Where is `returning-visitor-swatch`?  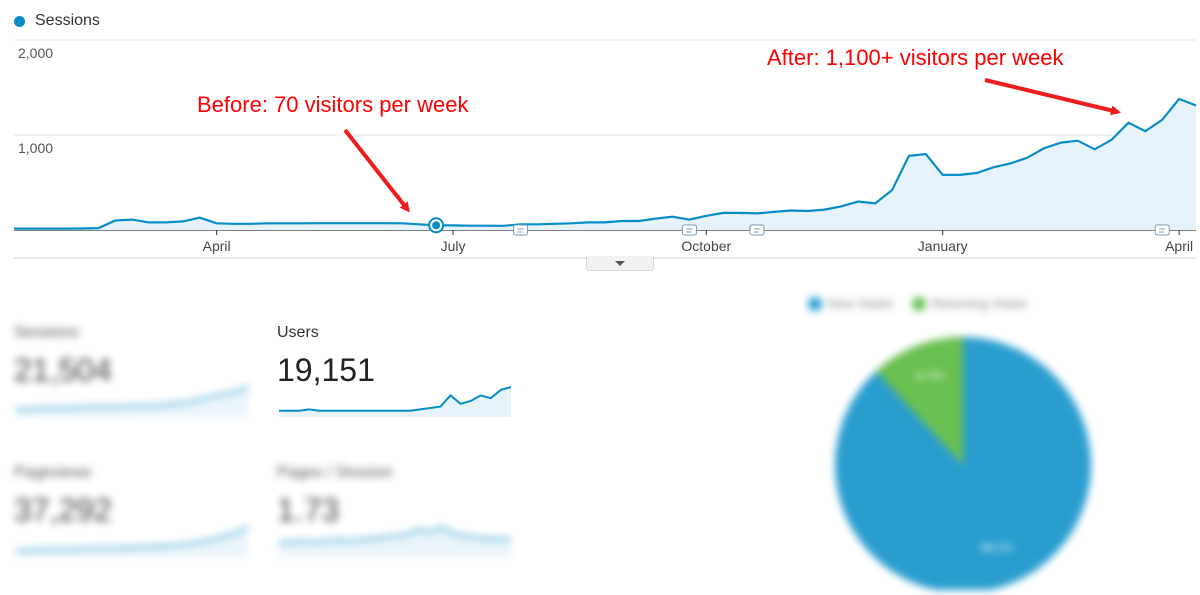
returning-visitor-swatch is located at coordinates (918, 303).